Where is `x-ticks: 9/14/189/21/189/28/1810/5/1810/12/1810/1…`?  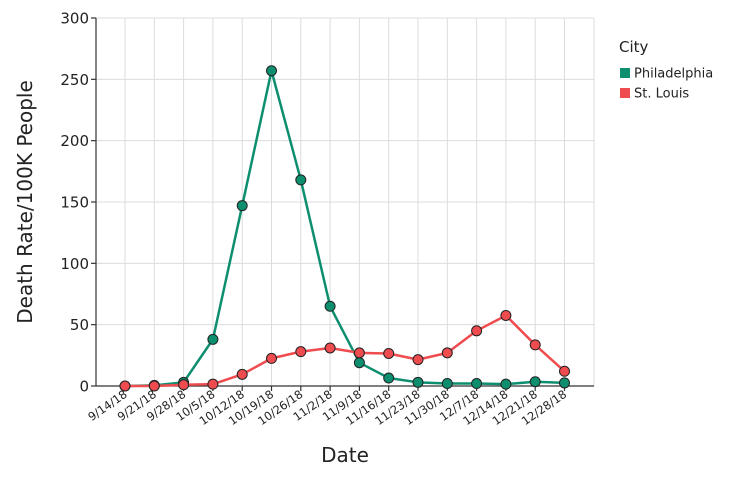
x-ticks: 9/14/189/21/189/28/1810/5/1810/12/1810/1… is located at coordinates (327, 407).